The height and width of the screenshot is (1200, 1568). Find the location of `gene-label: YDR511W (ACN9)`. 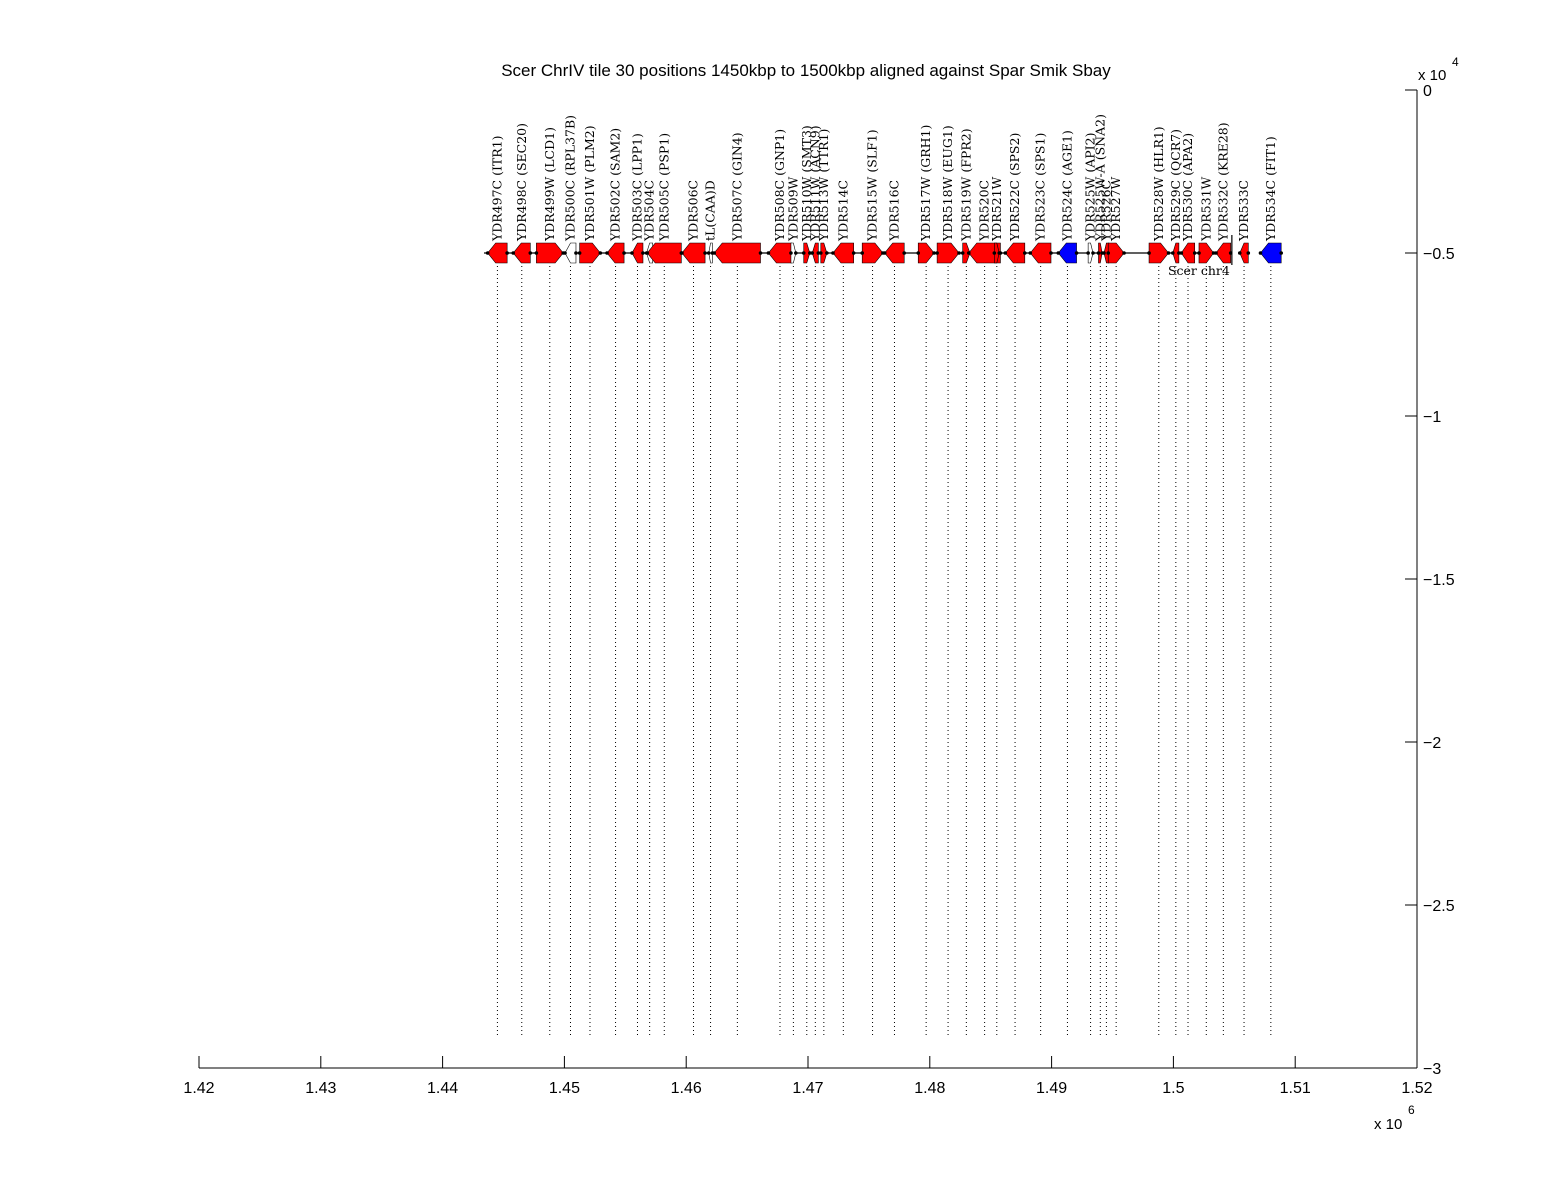

gene-label: YDR511W (ACN9) is located at coordinates (814, 183).